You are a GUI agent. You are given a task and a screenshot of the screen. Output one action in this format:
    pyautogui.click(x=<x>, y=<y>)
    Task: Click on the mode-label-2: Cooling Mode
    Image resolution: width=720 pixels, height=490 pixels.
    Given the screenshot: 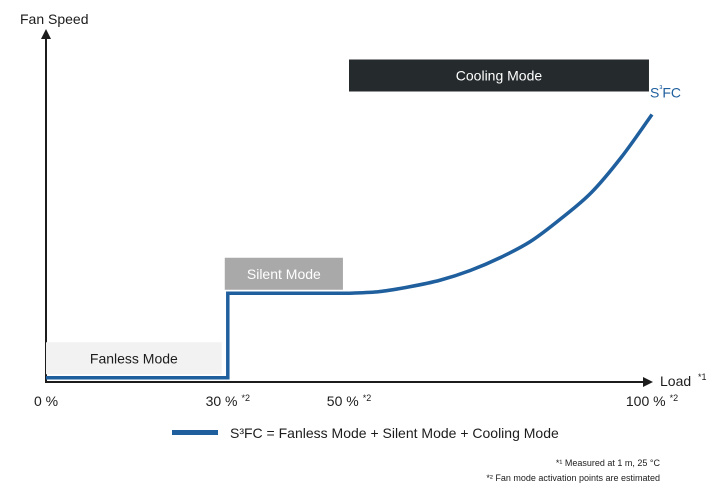 What is the action you would take?
    pyautogui.click(x=499, y=76)
    